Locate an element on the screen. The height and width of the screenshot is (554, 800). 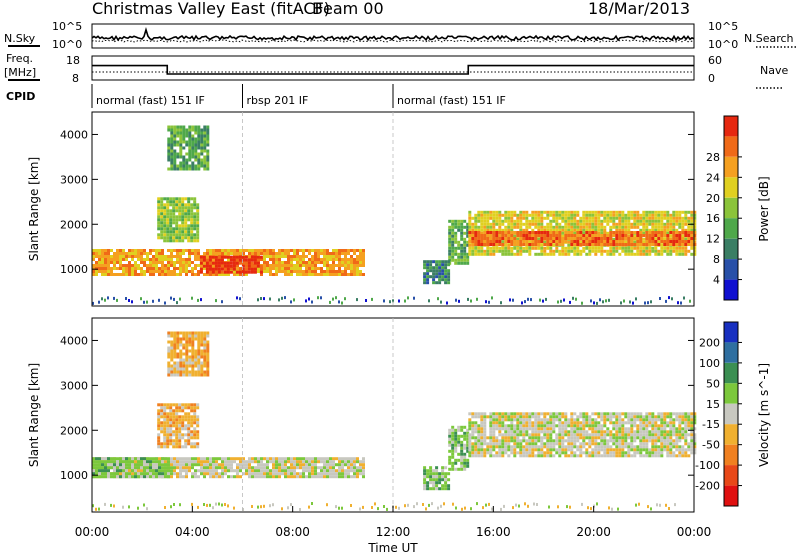
freq-tick-top: 18 is located at coordinates (73, 60).